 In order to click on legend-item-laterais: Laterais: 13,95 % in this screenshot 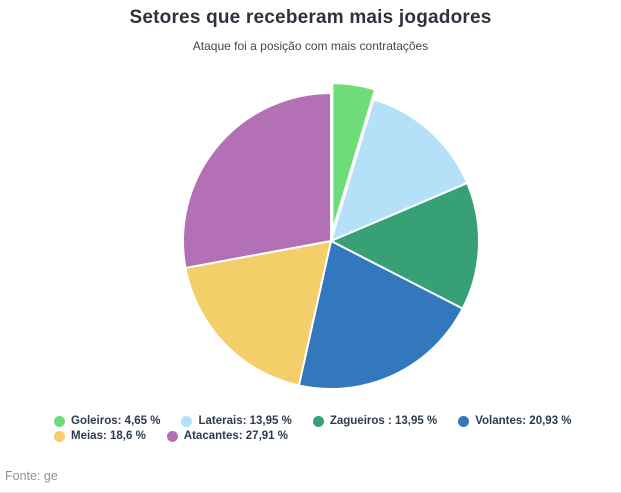, I will do `click(236, 421)`.